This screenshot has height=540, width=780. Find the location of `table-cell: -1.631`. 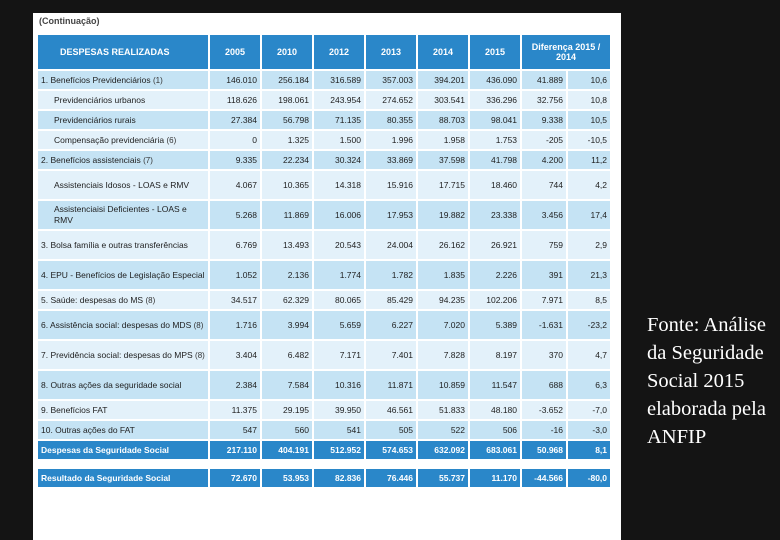

table-cell: -1.631 is located at coordinates (544, 325).